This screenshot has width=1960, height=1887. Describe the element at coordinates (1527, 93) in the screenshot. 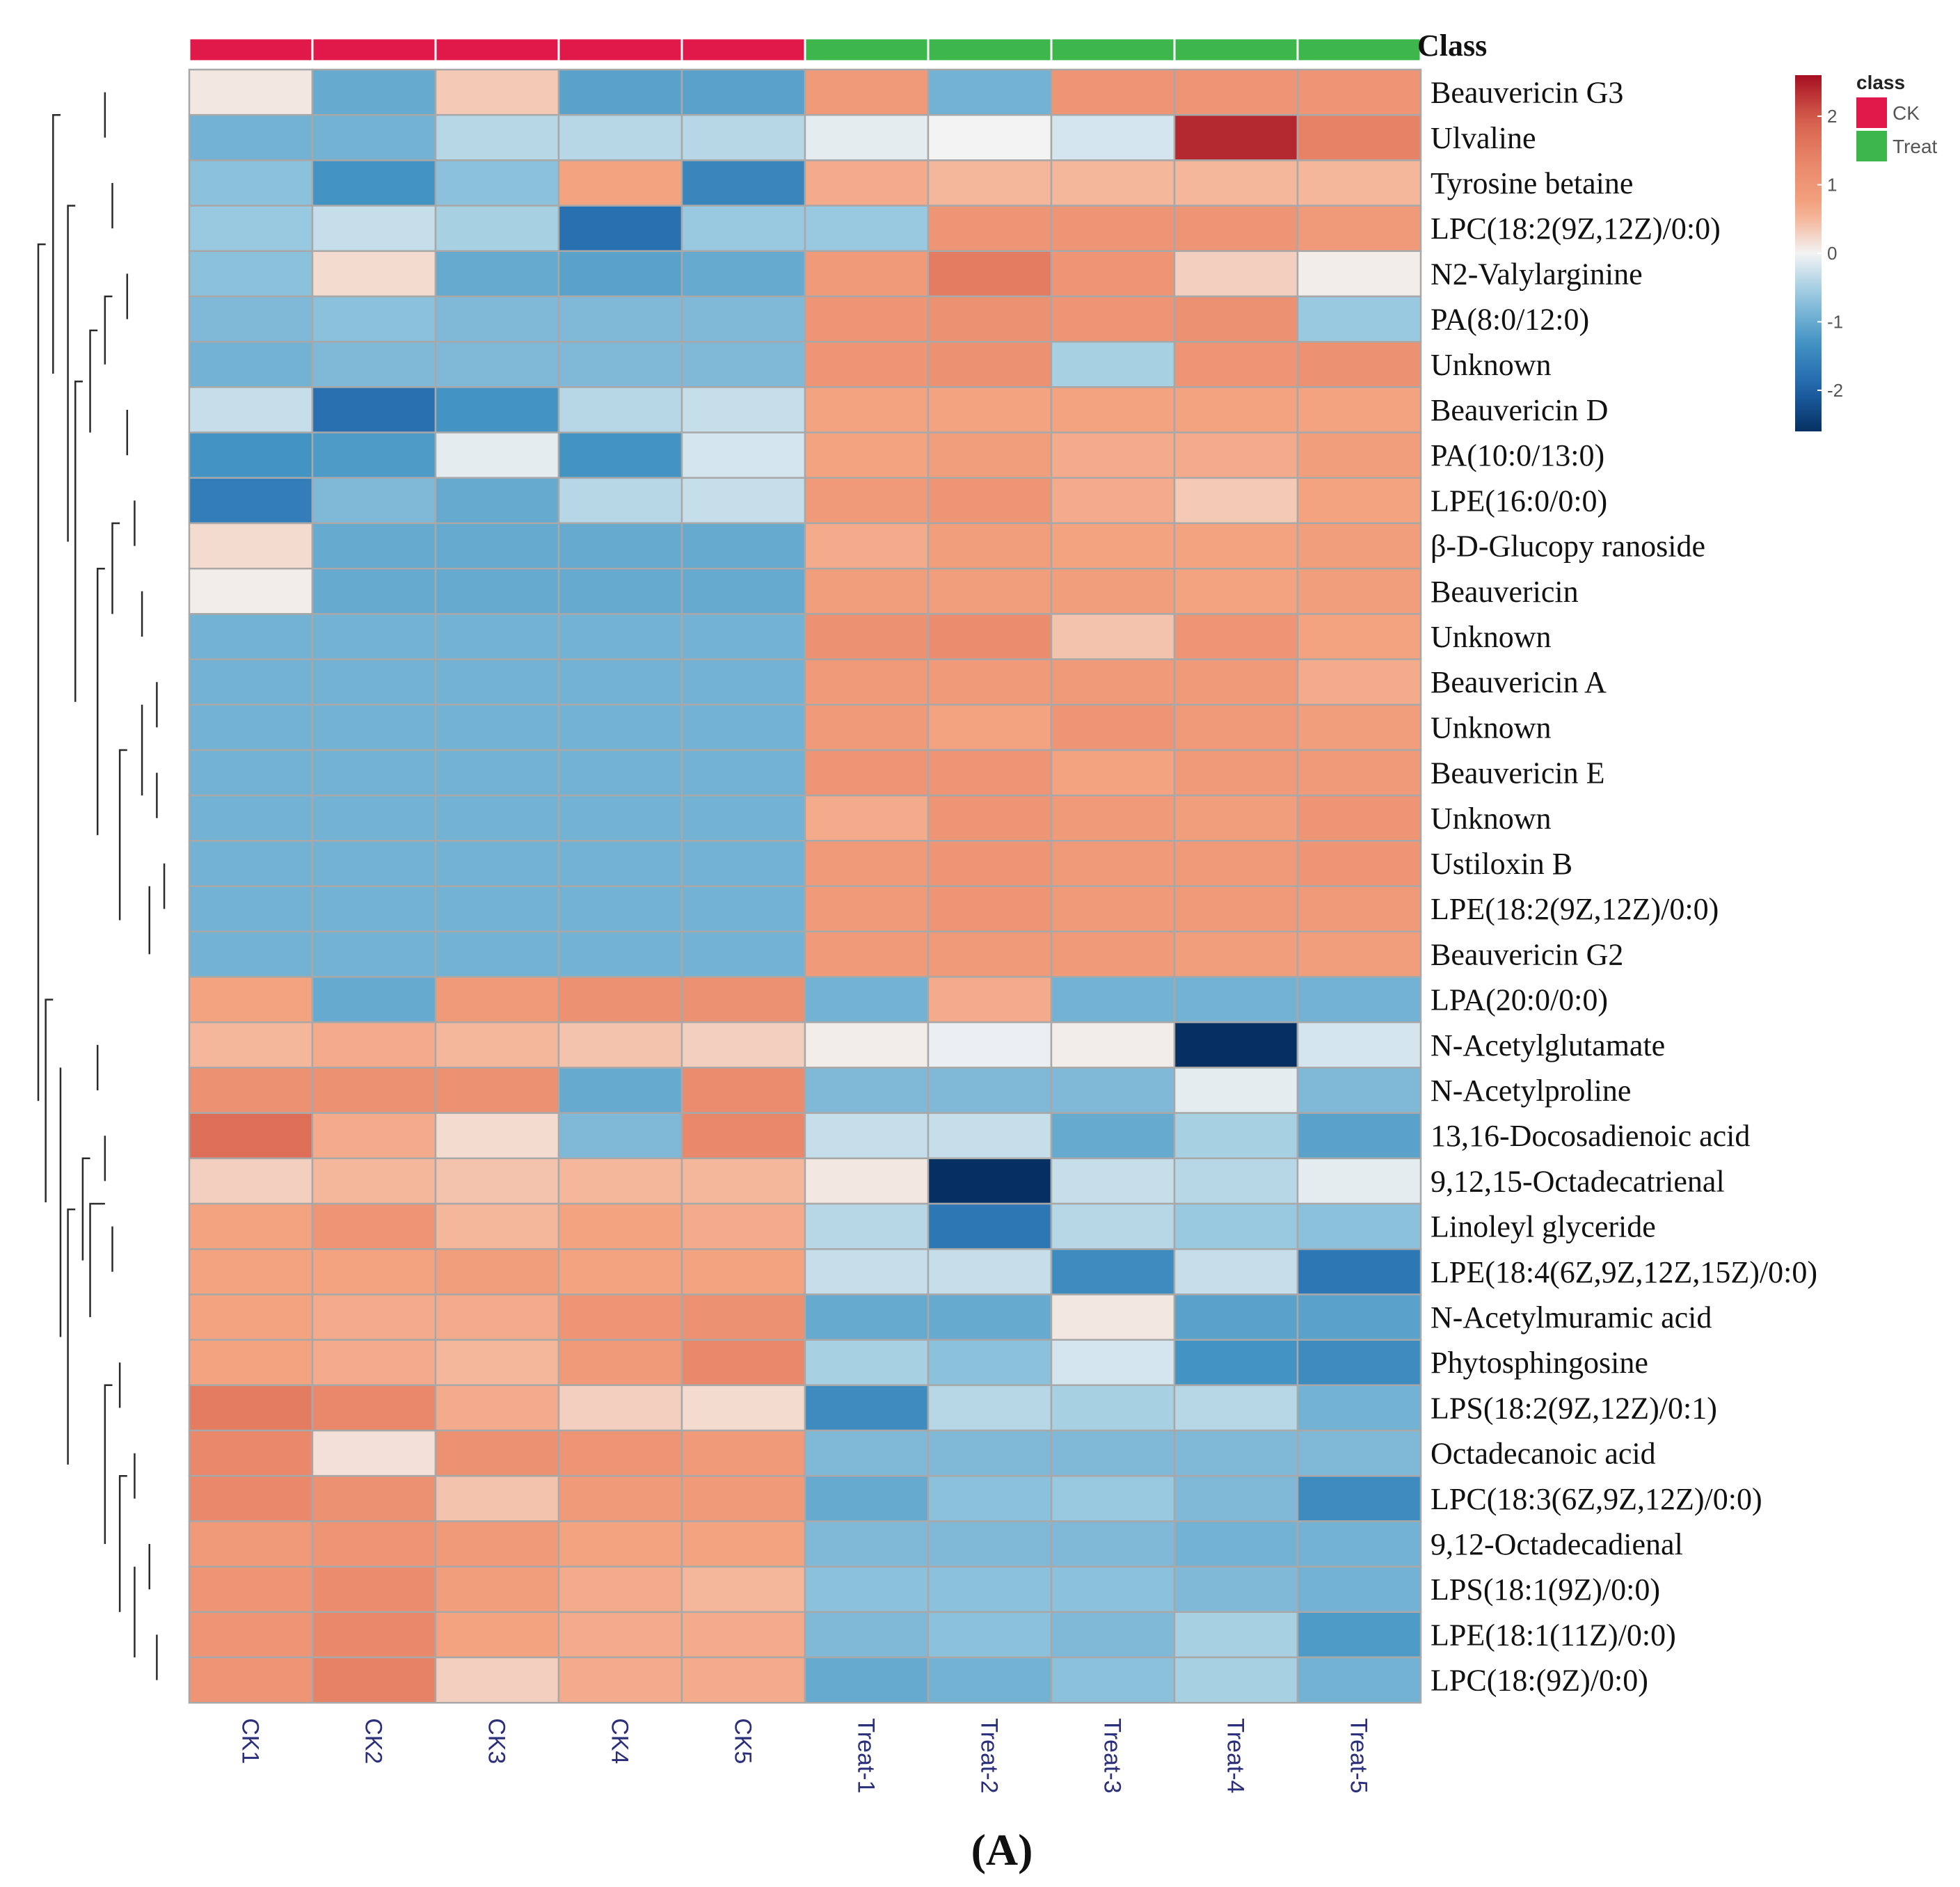

I see `row-label: Beauvericin G3` at that location.